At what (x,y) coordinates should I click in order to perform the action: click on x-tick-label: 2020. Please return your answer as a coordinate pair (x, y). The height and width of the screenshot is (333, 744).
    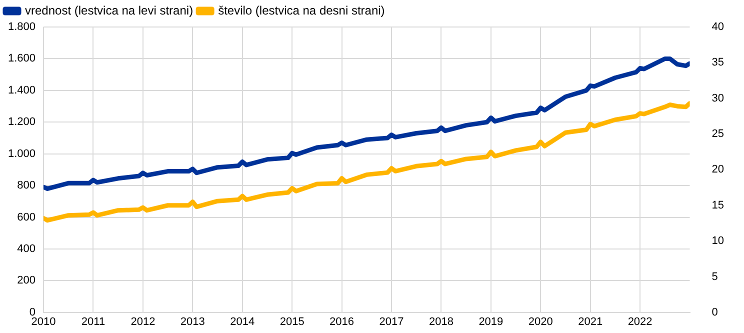
    Looking at the image, I should click on (540, 322).